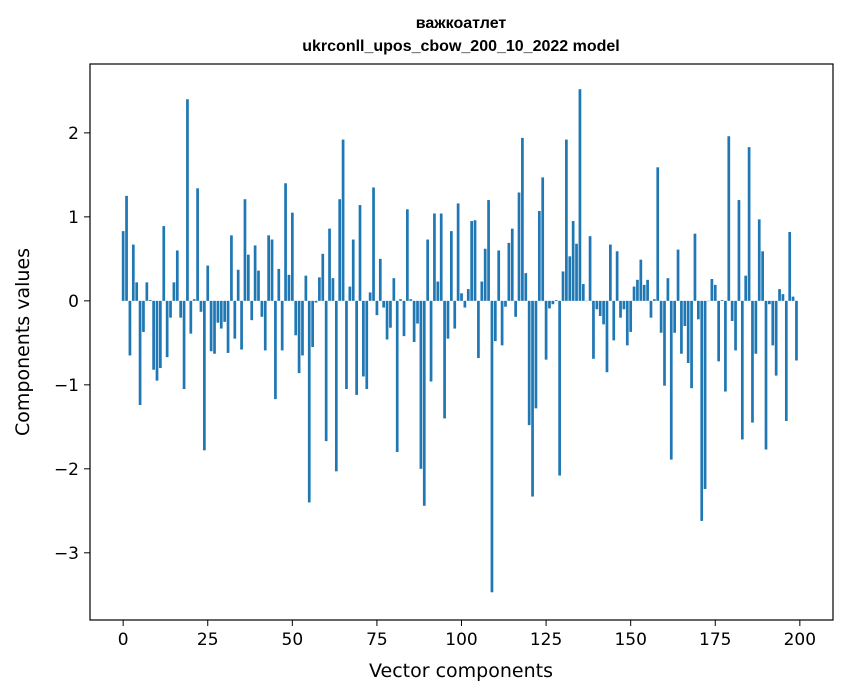 The width and height of the screenshot is (847, 696). What do you see at coordinates (73, 302) in the screenshot?
I see `y-tick-label: 0` at bounding box center [73, 302].